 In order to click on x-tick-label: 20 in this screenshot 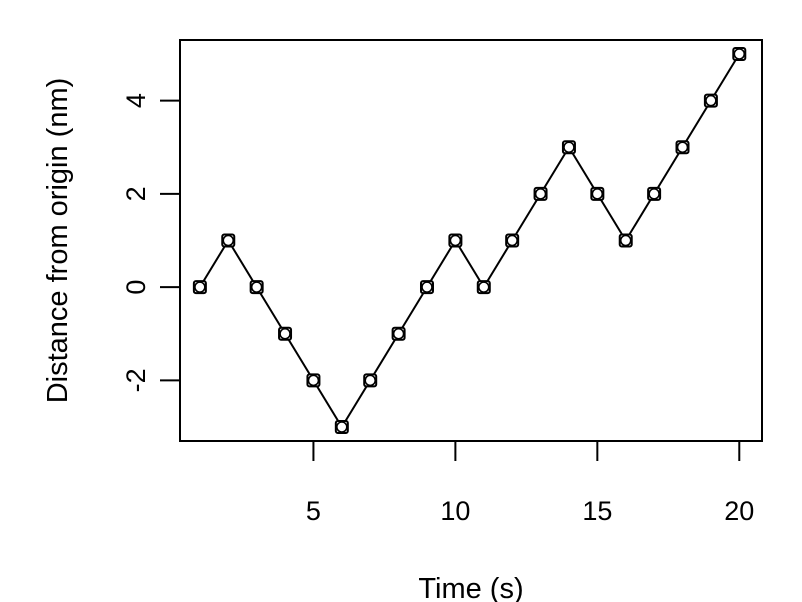, I will do `click(739, 511)`.